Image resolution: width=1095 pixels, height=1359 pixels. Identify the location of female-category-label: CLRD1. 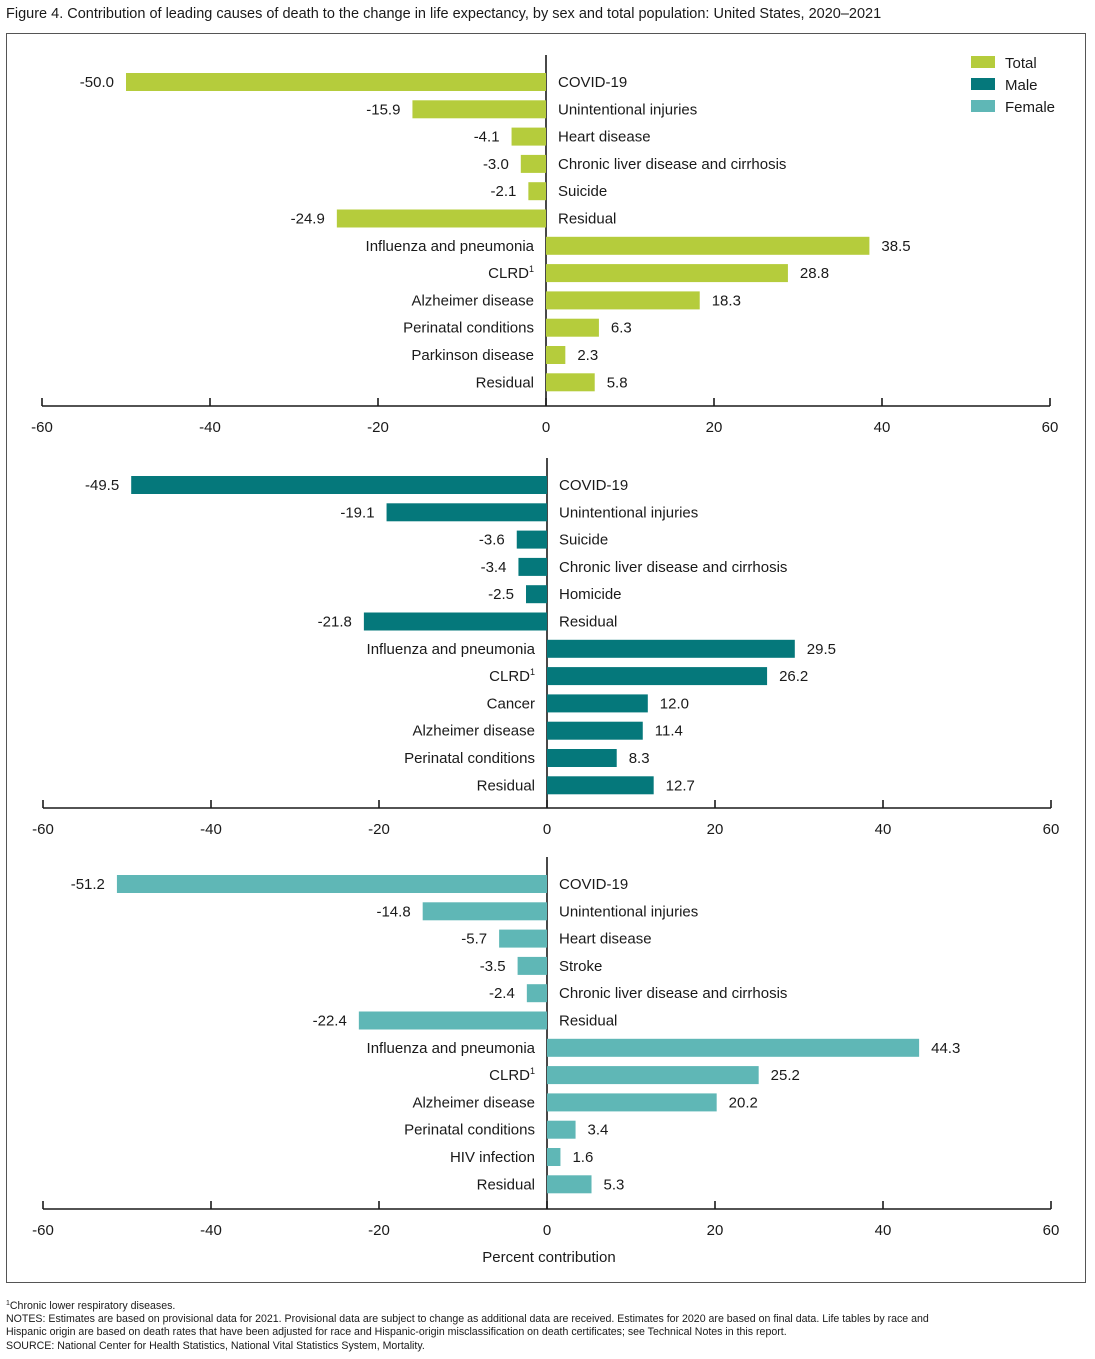
(512, 1075).